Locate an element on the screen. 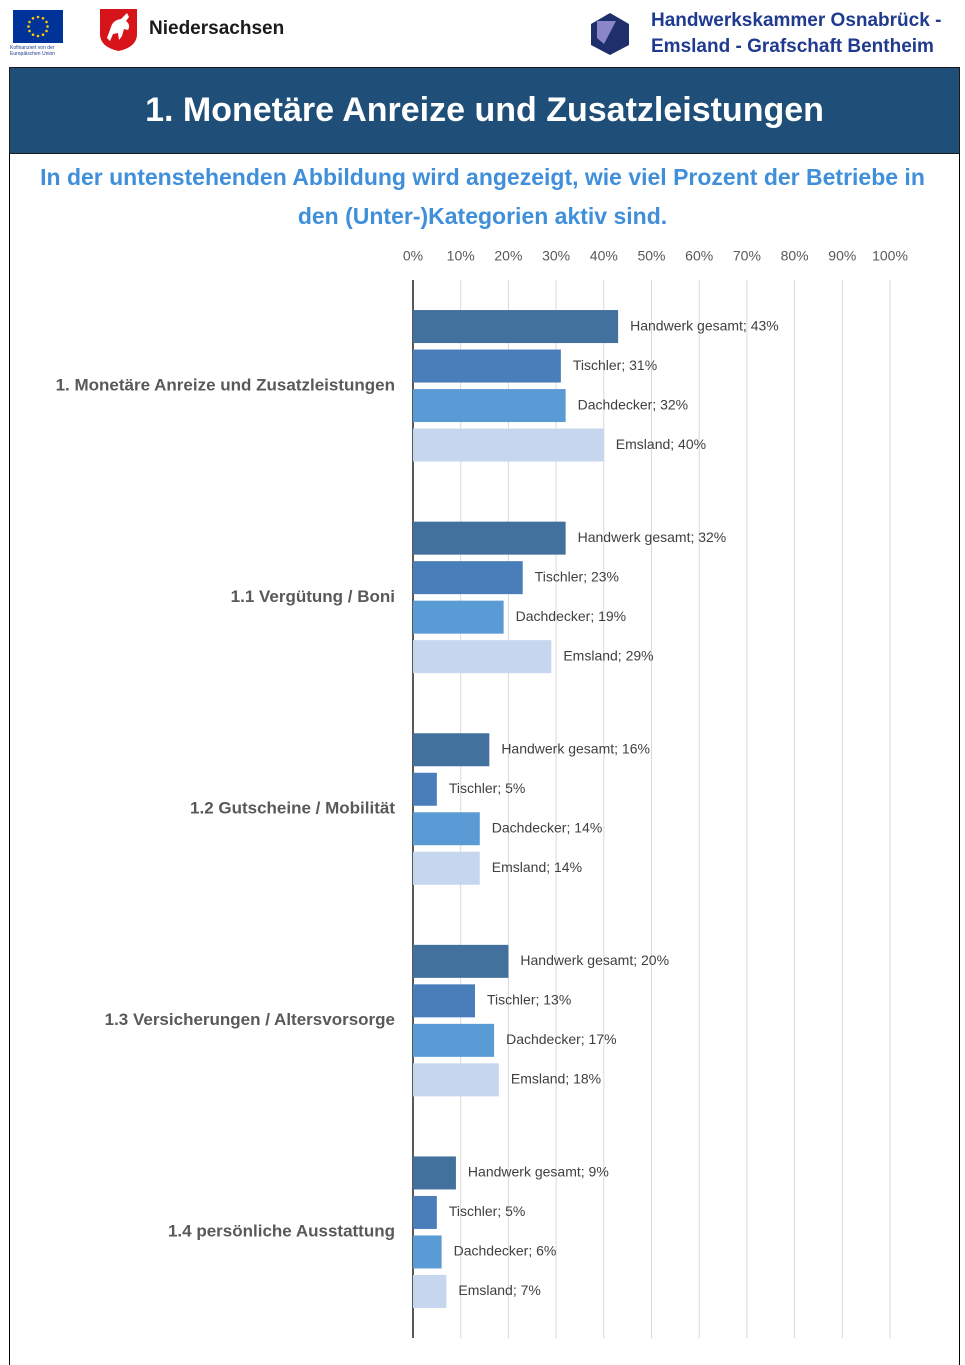 Image resolution: width=965 pixels, height=1365 pixels. category-label: 1.2 Gutscheine / Mobilität is located at coordinates (292, 807).